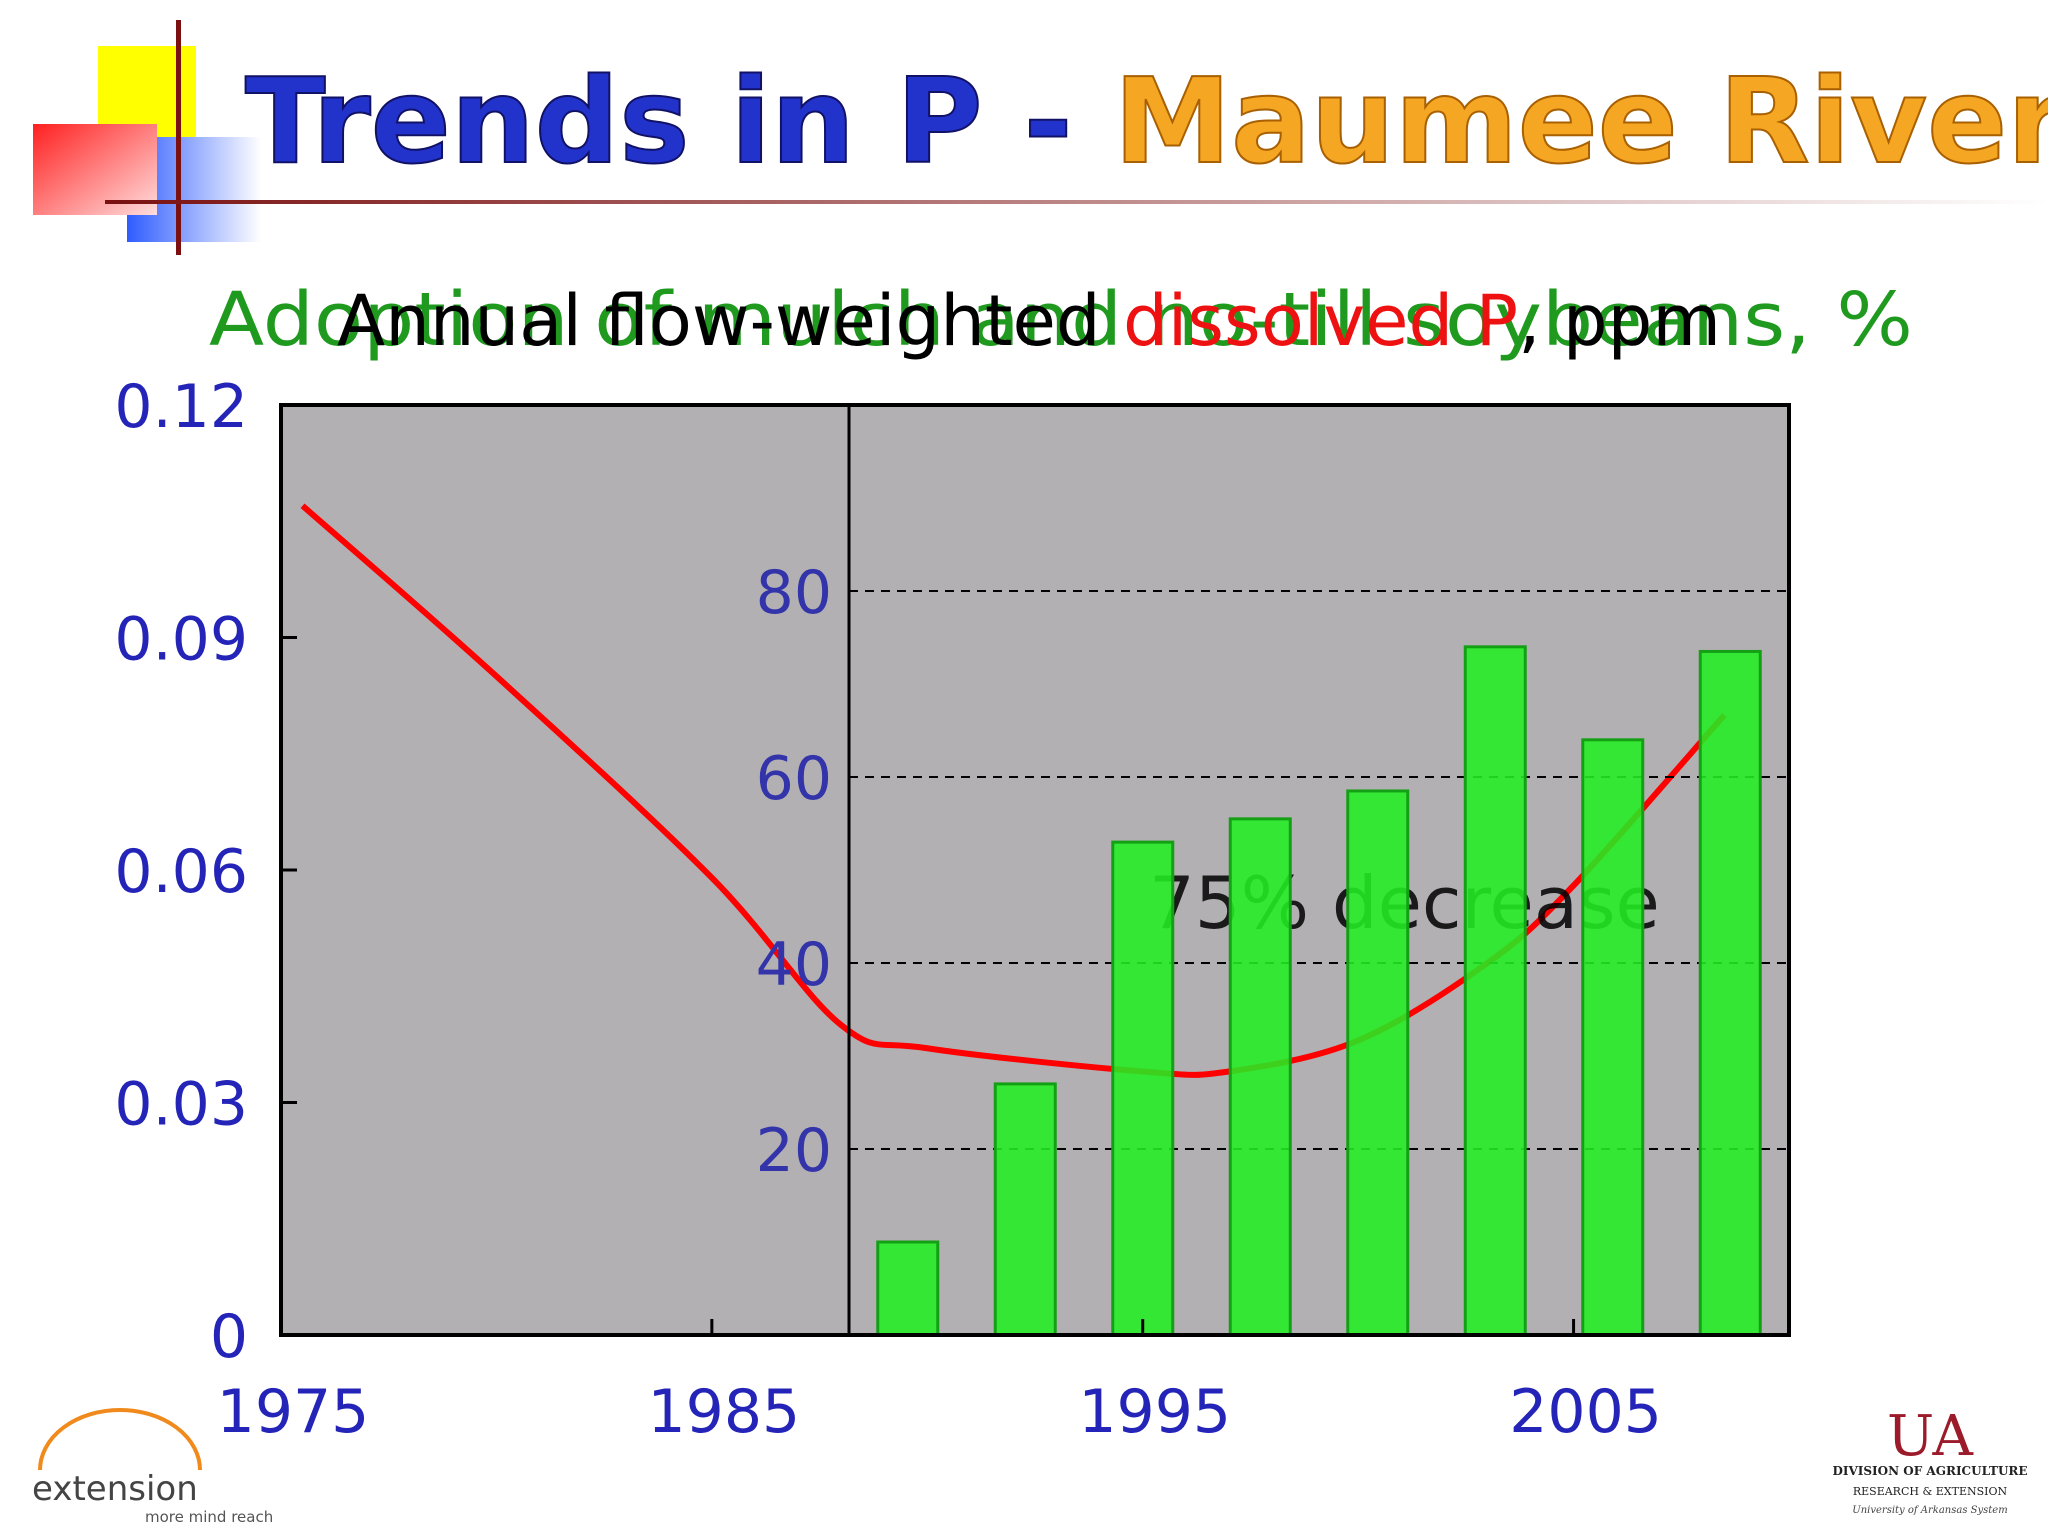 This screenshot has height=1540, width=2048. What do you see at coordinates (794, 779) in the screenshot?
I see `y2-tick-label: 60` at bounding box center [794, 779].